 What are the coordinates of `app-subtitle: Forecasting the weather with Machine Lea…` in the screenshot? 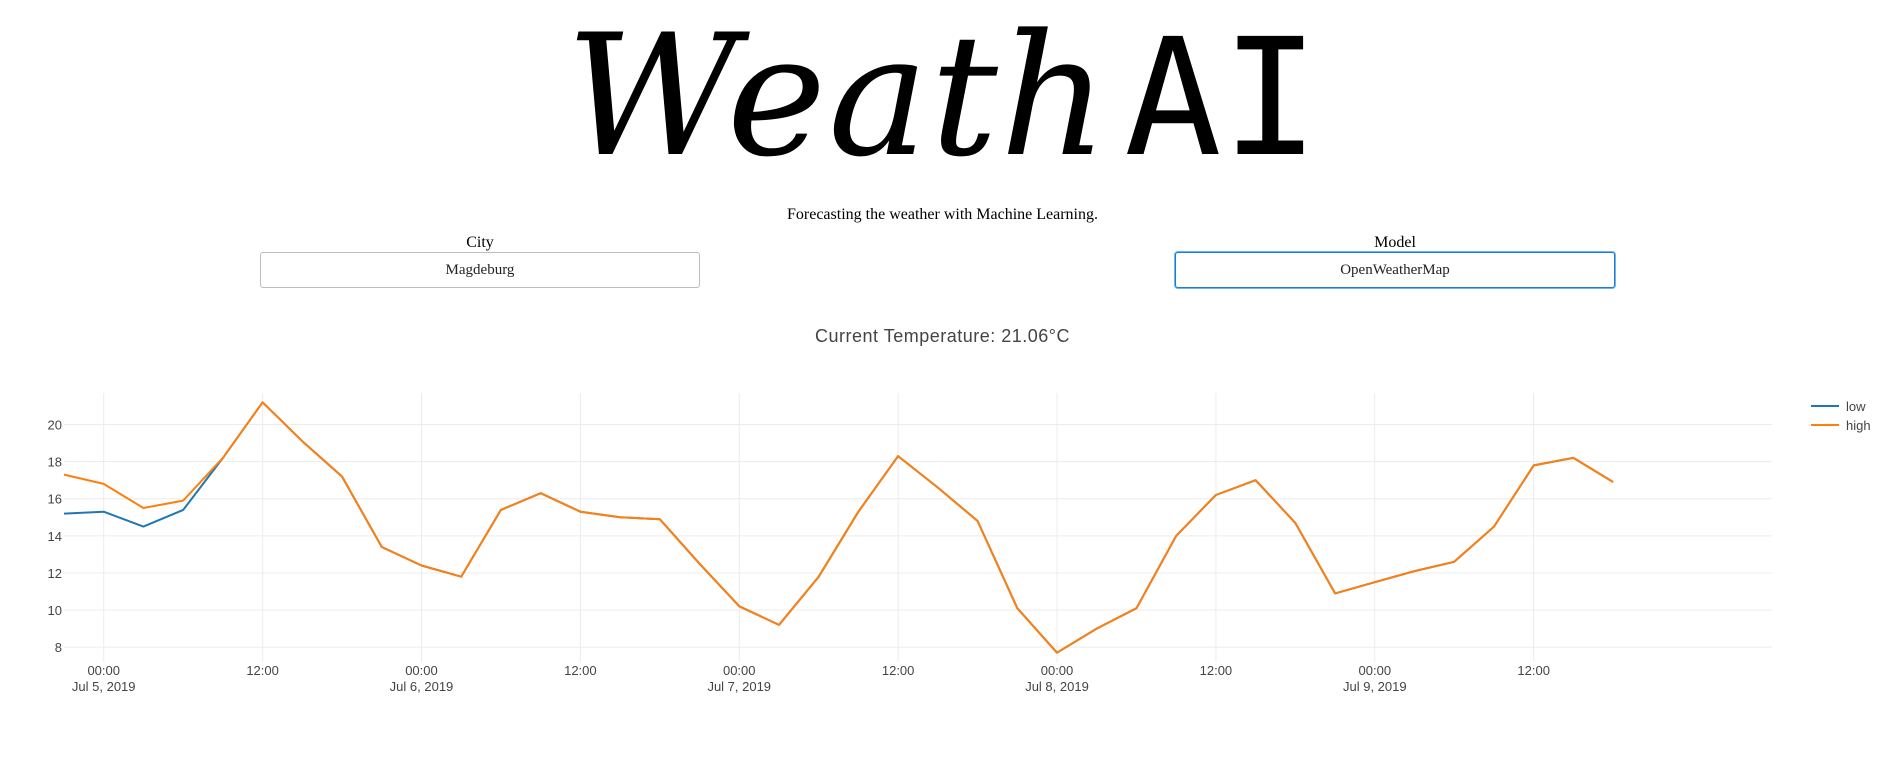 It's located at (942, 214).